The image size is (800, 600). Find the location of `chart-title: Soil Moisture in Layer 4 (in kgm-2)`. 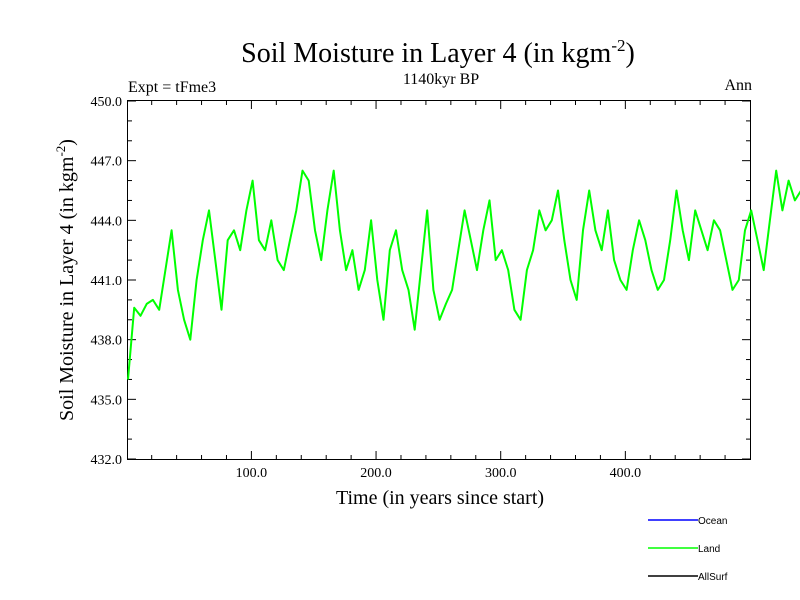

chart-title: Soil Moisture in Layer 4 (in kgm-2) is located at coordinates (438, 52).